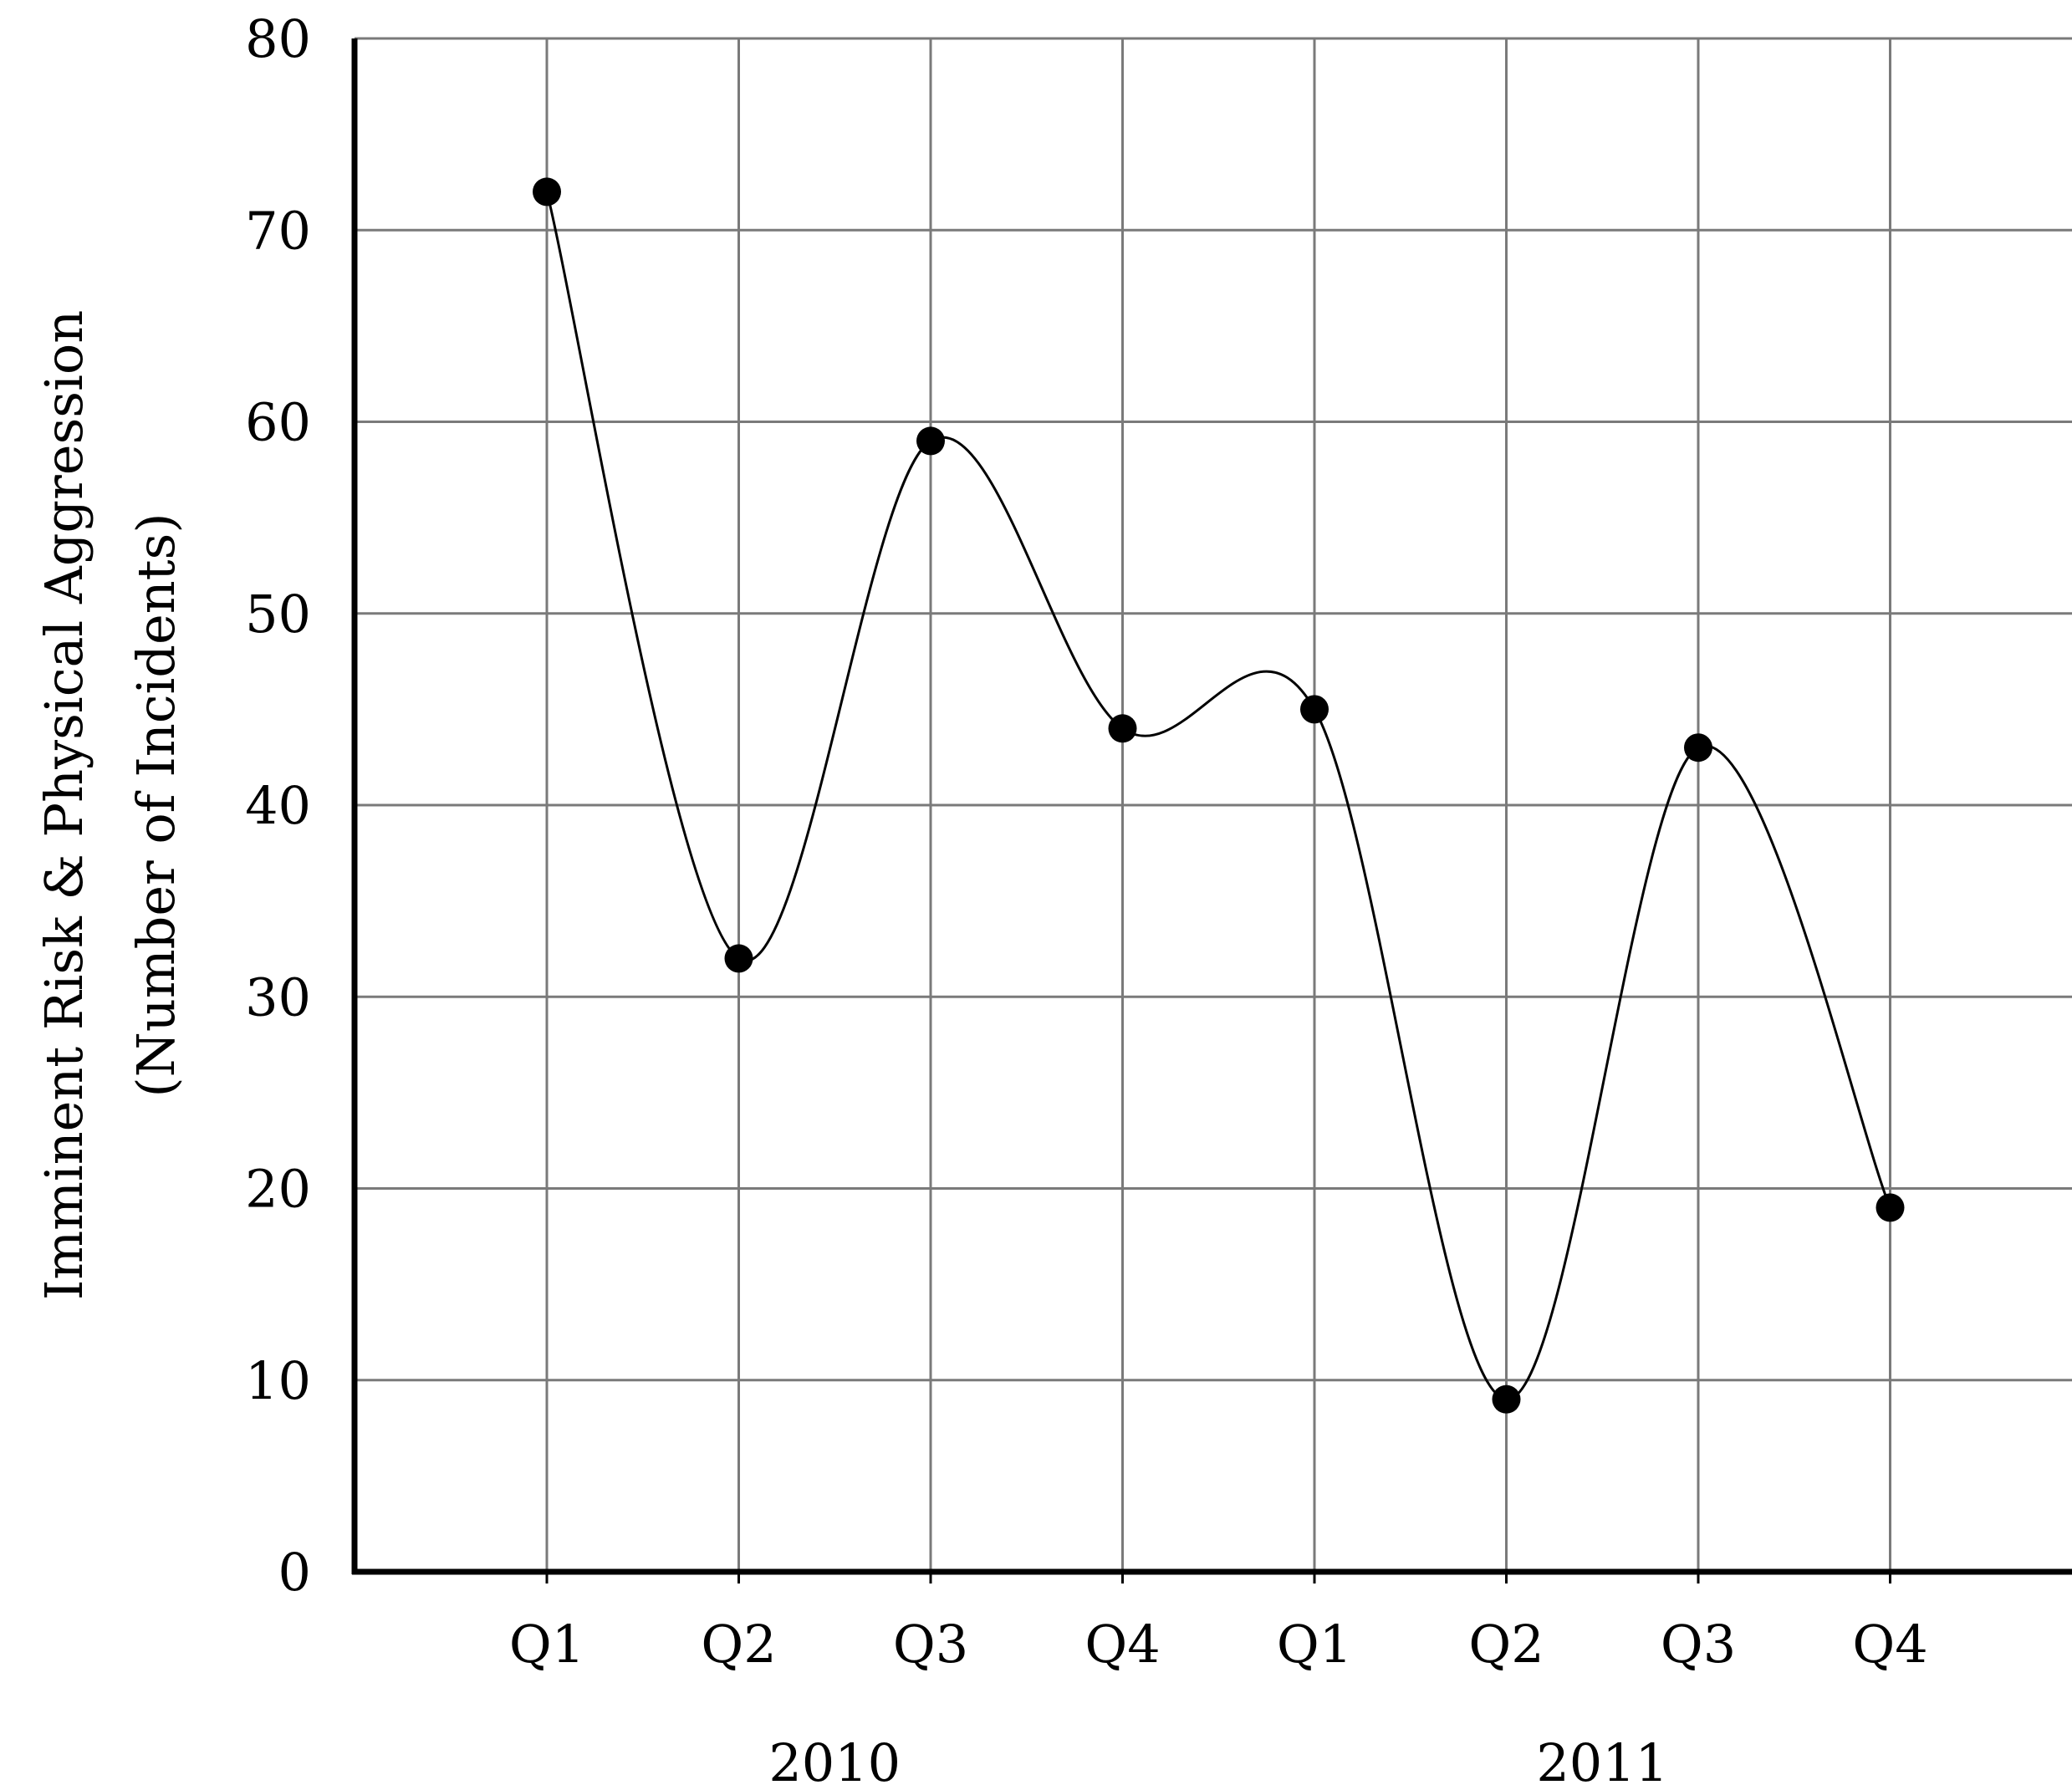 The image size is (2072, 1790). I want to click on y-tick-label-60: 60, so click(278, 422).